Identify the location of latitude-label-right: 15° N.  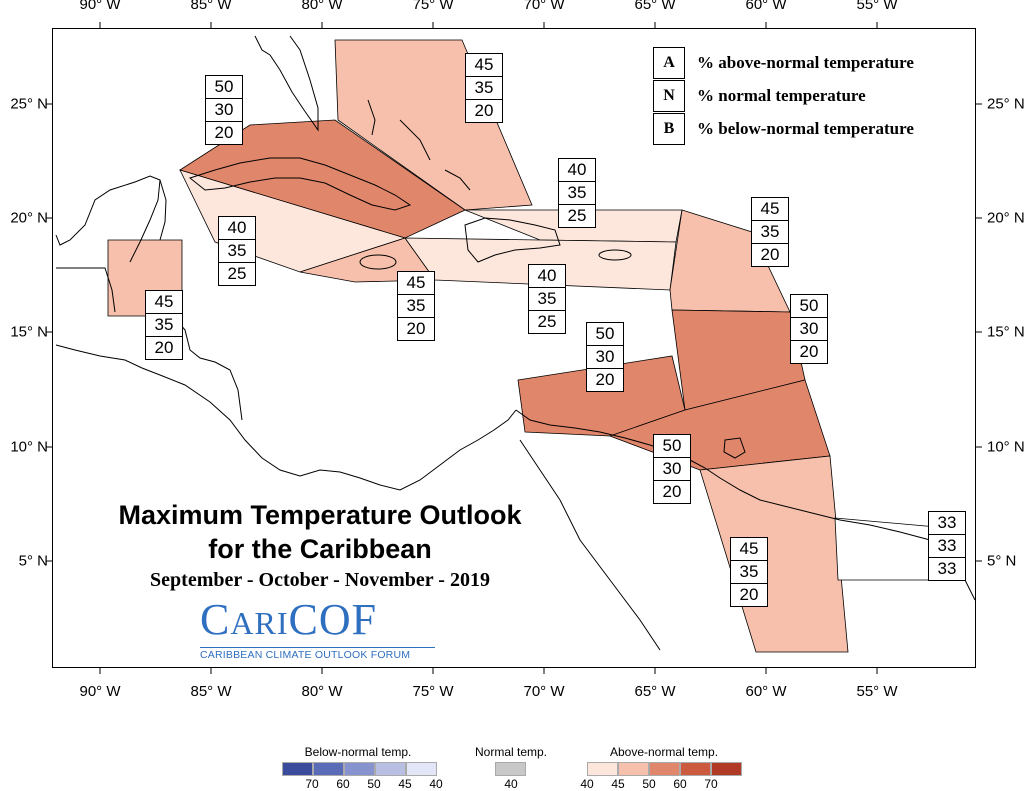
(1006, 332).